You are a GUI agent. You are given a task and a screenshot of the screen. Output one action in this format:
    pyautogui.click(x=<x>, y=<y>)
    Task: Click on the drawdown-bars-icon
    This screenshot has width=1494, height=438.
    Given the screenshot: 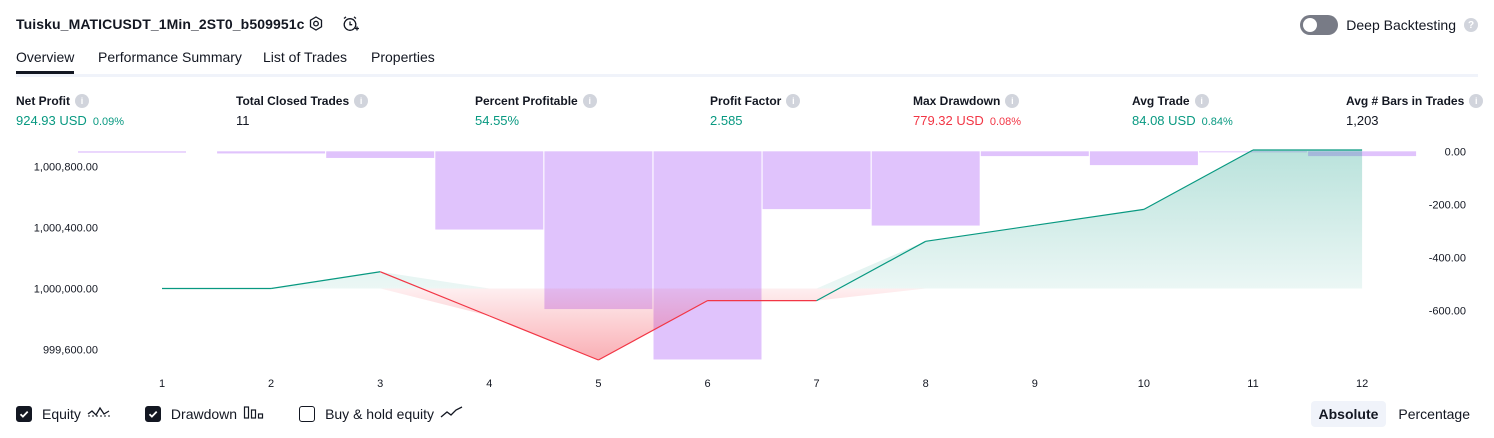 What is the action you would take?
    pyautogui.click(x=254, y=414)
    